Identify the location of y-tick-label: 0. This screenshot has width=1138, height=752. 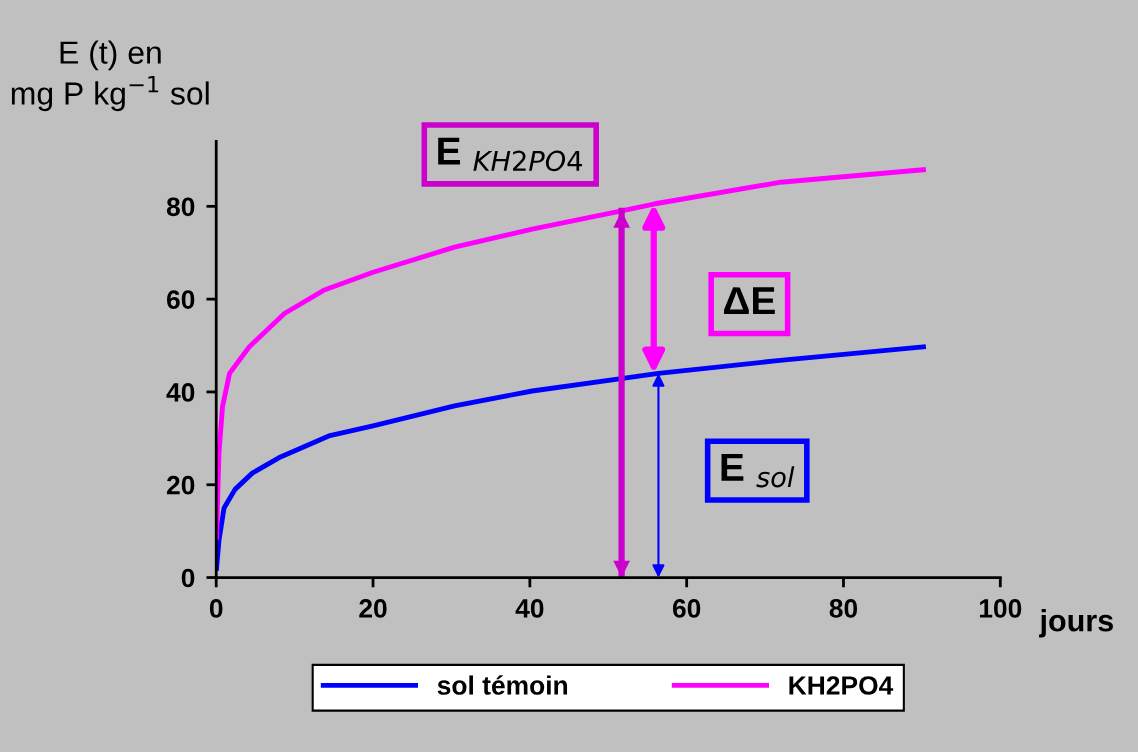
(188, 578).